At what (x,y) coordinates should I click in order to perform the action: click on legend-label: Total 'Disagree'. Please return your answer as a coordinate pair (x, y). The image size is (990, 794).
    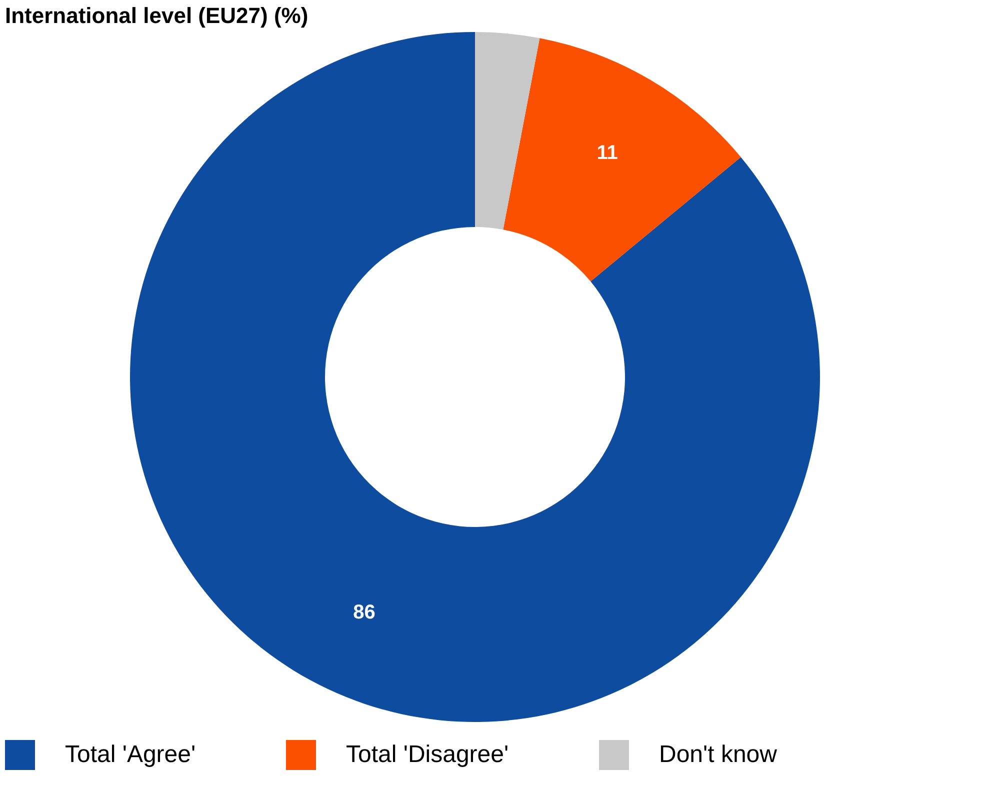
    Looking at the image, I should click on (427, 754).